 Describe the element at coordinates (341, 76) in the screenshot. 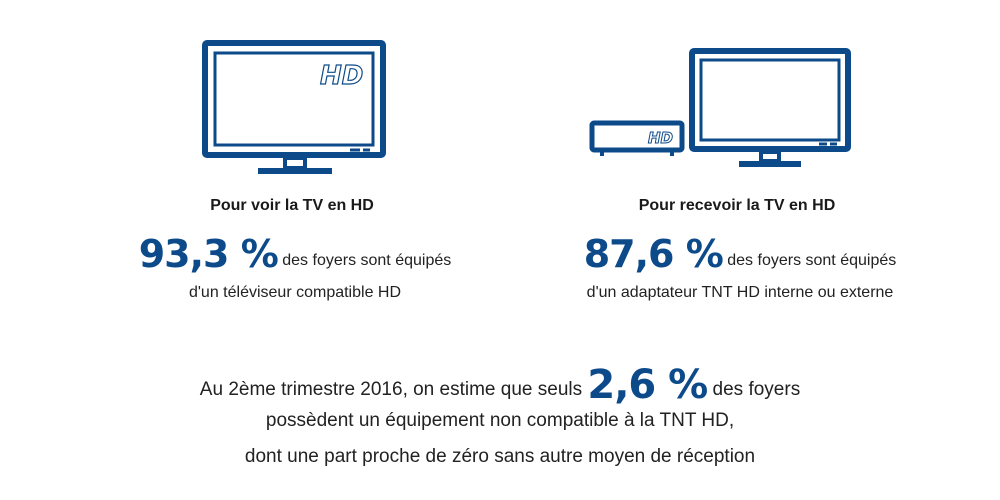

I see `hd-badge: HD` at that location.